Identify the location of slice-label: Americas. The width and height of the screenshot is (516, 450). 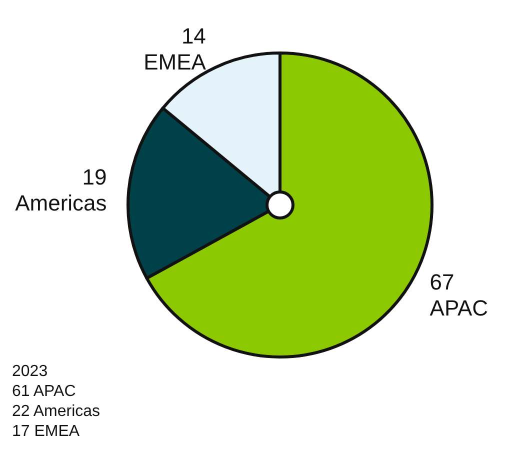
(61, 203).